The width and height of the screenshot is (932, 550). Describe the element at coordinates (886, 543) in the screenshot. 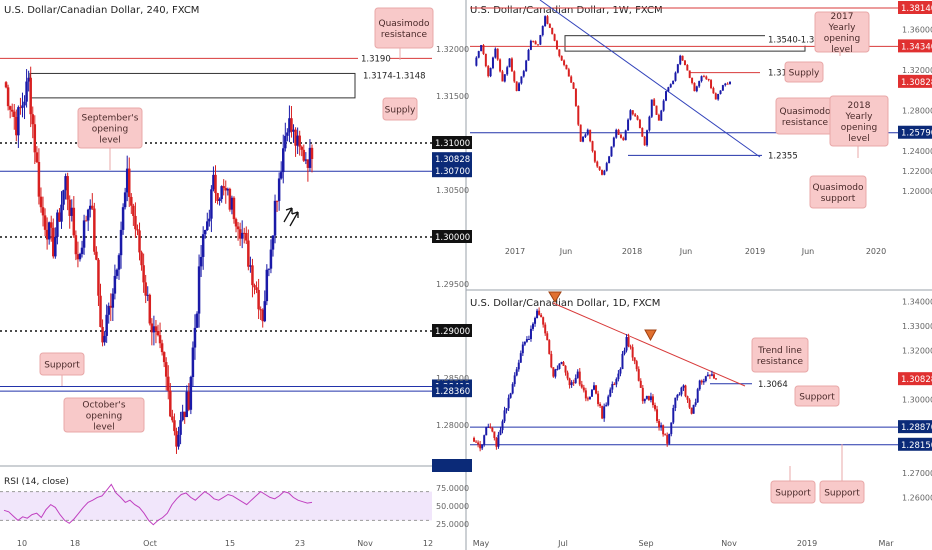

I see `time-tick: Mar` at that location.